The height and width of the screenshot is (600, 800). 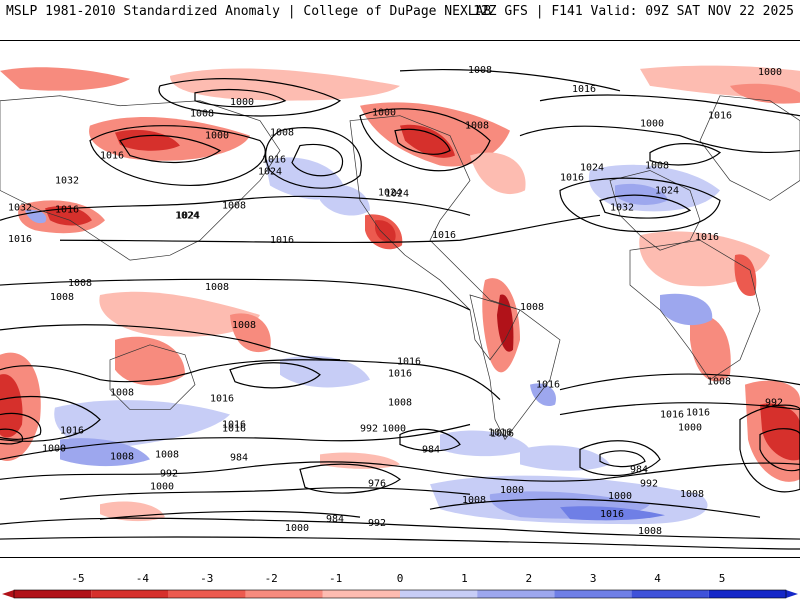 What do you see at coordinates (400, 585) in the screenshot?
I see `anomaly-colorbar: -5 -4 -3 -2 -1 0 1 2 3 4 5` at bounding box center [400, 585].